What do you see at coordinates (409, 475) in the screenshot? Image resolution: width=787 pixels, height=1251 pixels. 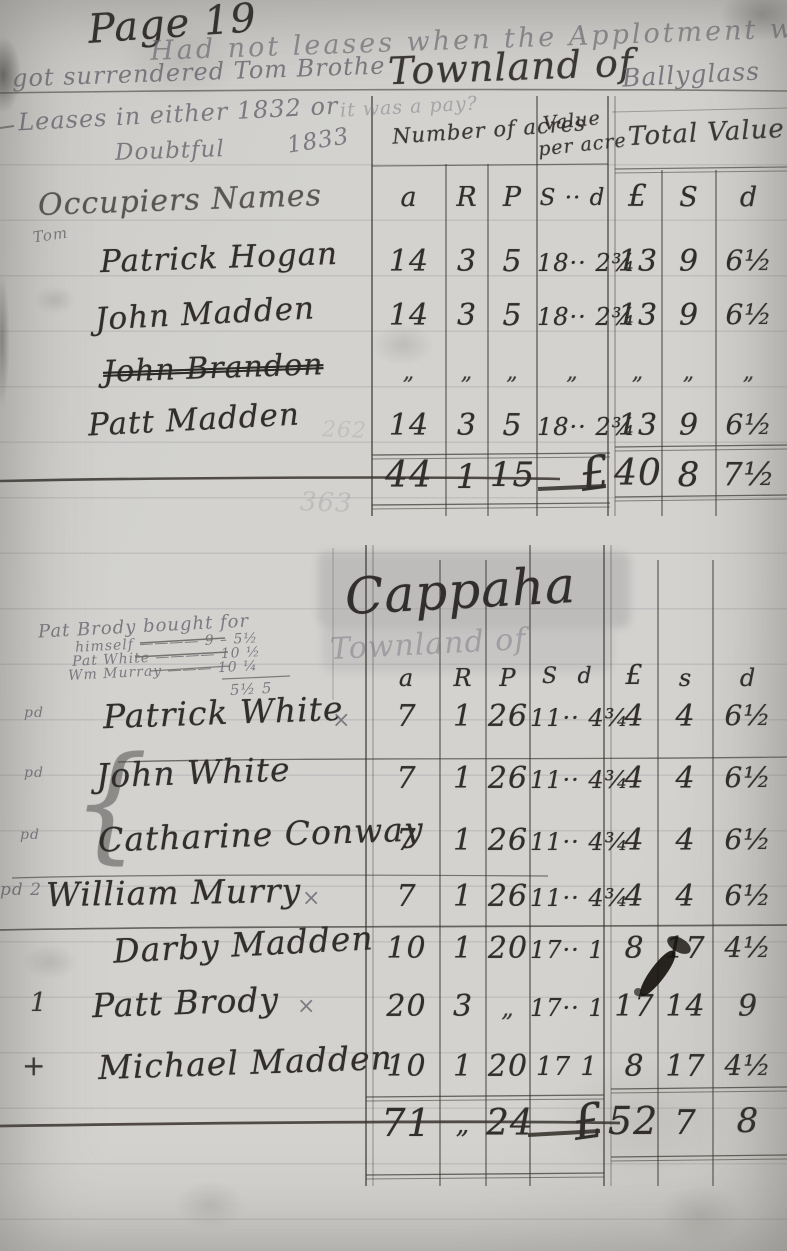 I see `total-acres: 44` at bounding box center [409, 475].